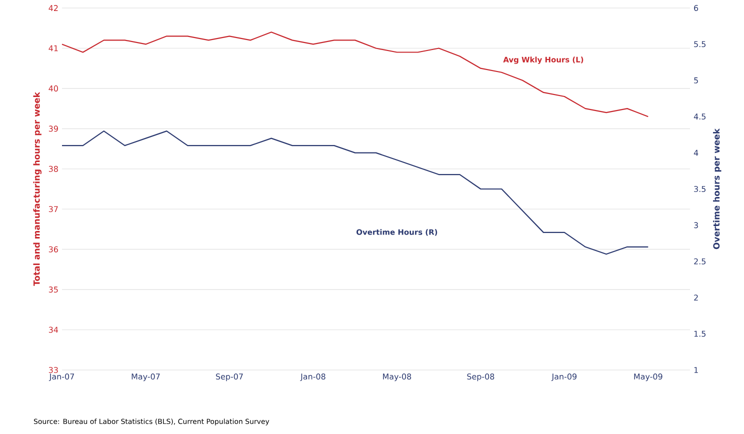  Describe the element at coordinates (37, 189) in the screenshot. I see `y-axis-title: Total and manufacturing hours per week` at that location.